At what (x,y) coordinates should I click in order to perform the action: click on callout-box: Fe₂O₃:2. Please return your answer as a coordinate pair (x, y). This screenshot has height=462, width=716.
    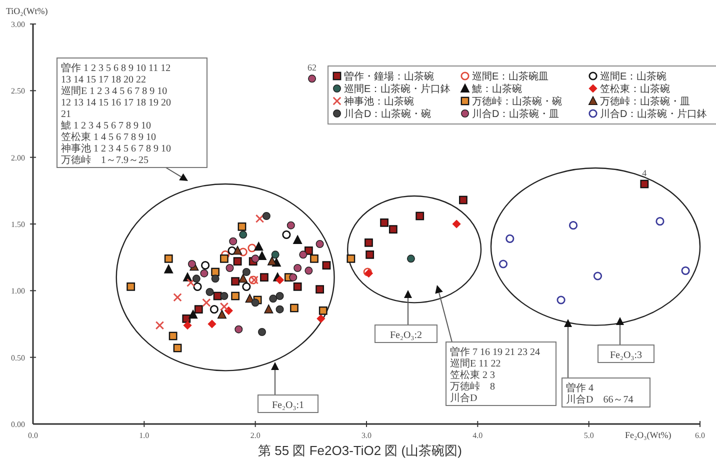
    Looking at the image, I should click on (406, 333).